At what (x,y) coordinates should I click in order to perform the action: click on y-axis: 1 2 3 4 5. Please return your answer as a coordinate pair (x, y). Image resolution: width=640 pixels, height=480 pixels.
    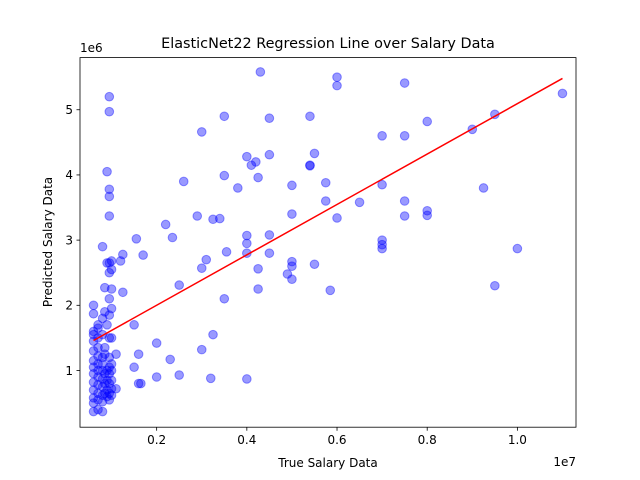
    Looking at the image, I should click on (72, 240).